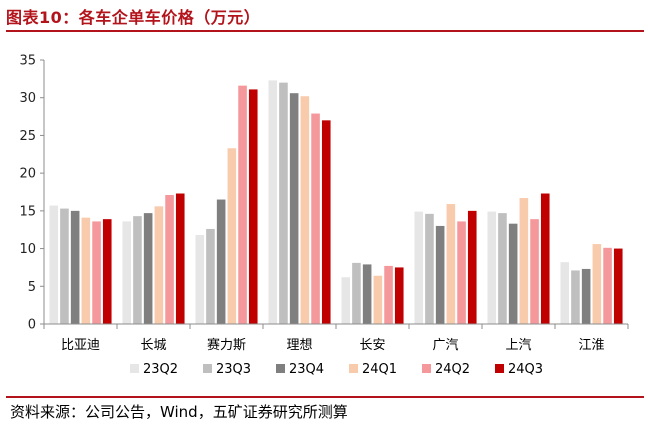 This screenshot has height=428, width=648. Describe the element at coordinates (452, 369) in the screenshot. I see `legend-label: 24Q2` at that location.